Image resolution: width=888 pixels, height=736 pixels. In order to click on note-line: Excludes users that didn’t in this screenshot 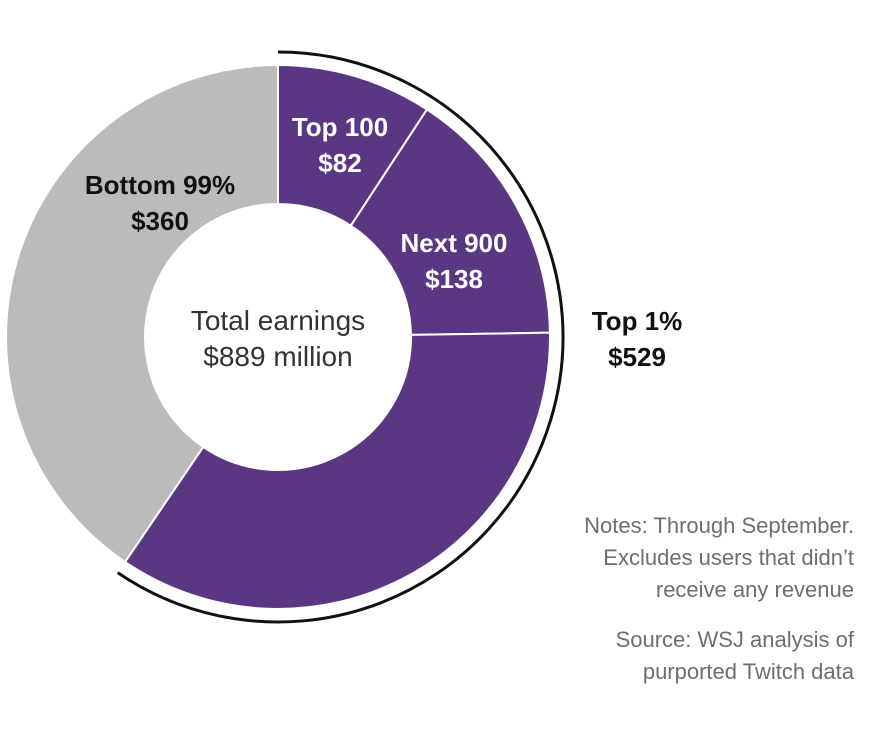, I will do `click(728, 557)`.